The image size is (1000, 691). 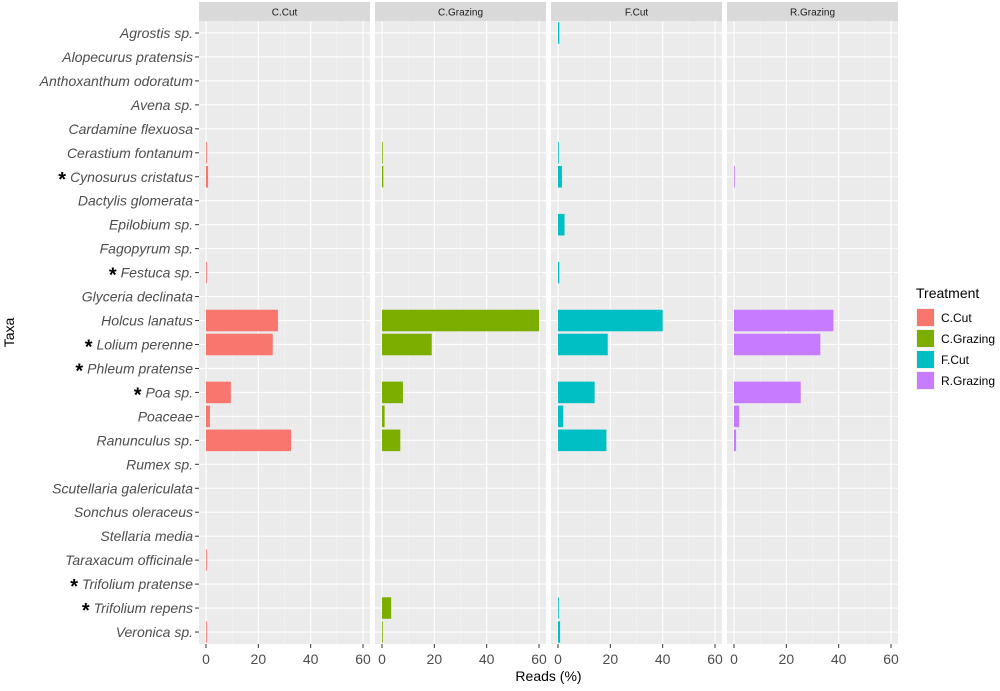 I want to click on bar-c-grazing-cynosurus-cristatus, so click(x=383, y=176).